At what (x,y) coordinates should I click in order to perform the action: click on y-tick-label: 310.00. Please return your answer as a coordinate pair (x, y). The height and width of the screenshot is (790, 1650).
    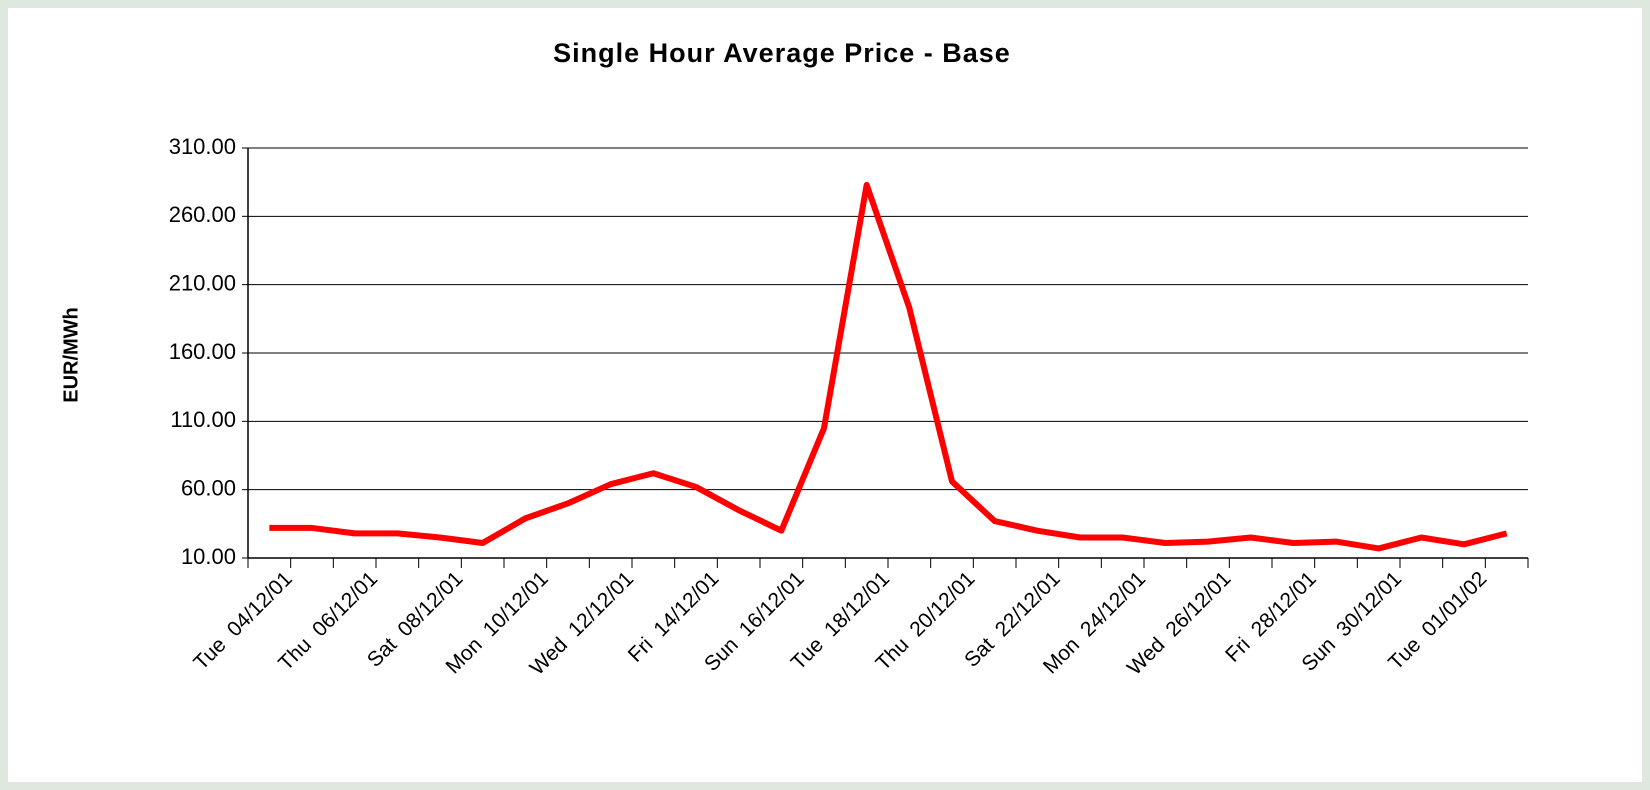
    Looking at the image, I should click on (202, 146).